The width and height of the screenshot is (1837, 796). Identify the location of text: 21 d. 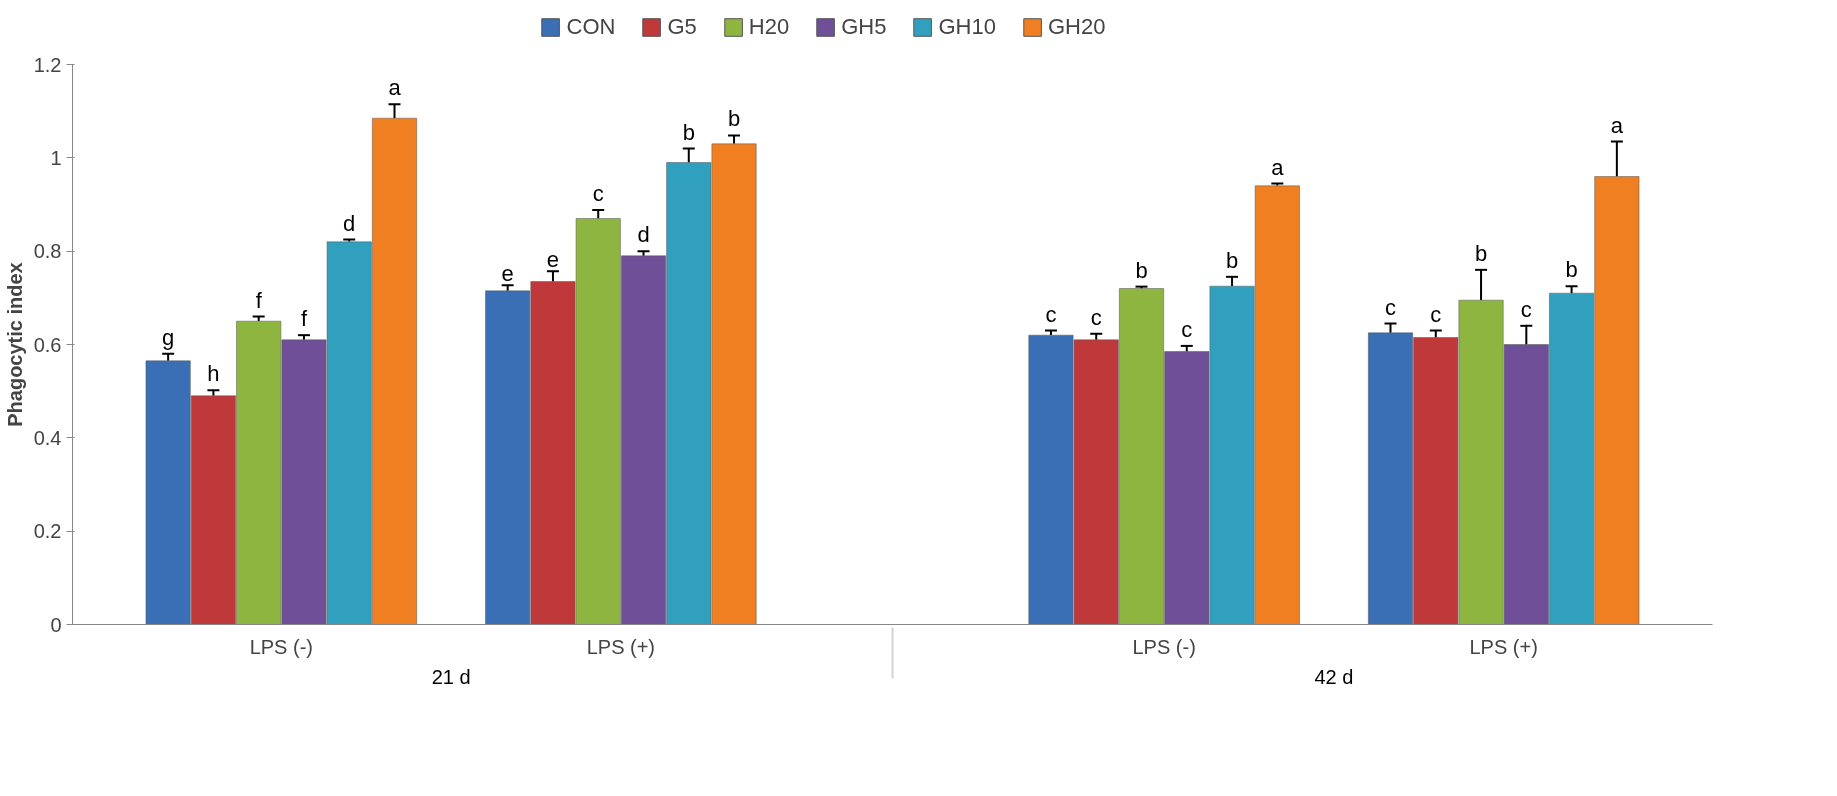
(451, 676).